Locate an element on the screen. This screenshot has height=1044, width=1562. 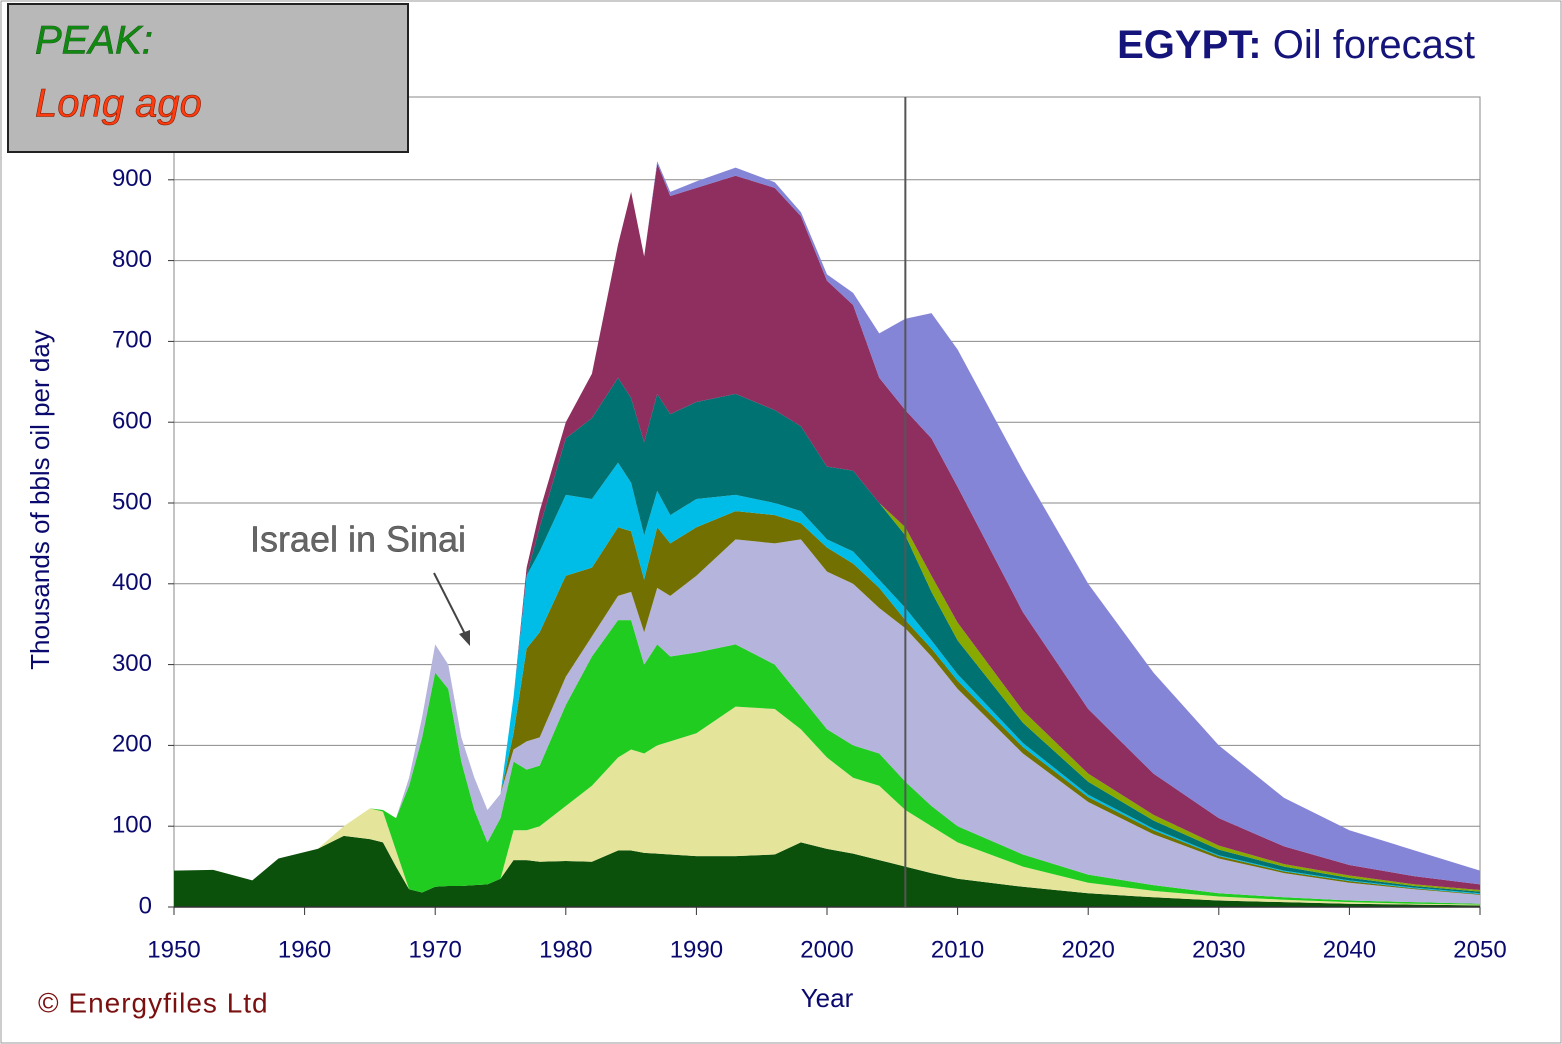
y-tick-label: 300 is located at coordinates (132, 663).